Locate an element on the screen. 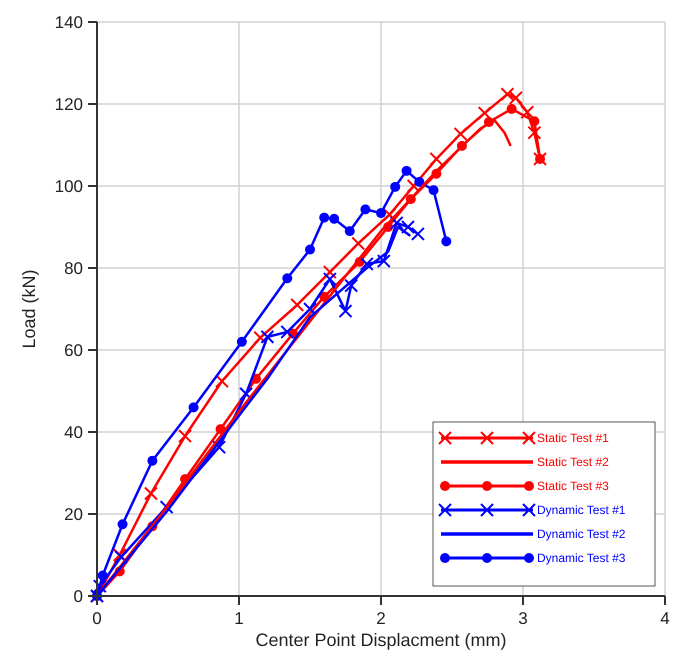 This screenshot has width=677, height=665. x-tick-label: 2 is located at coordinates (381, 618).